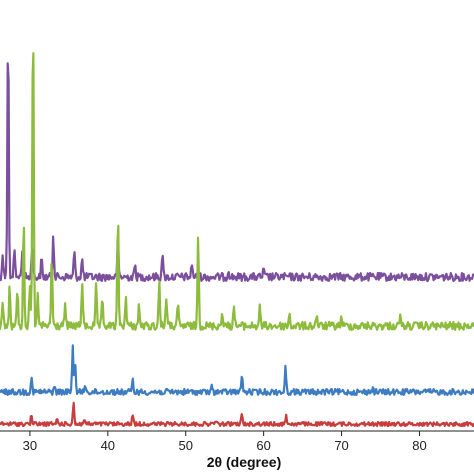  Describe the element at coordinates (30, 445) in the screenshot. I see `x-tick-label: 30` at that location.